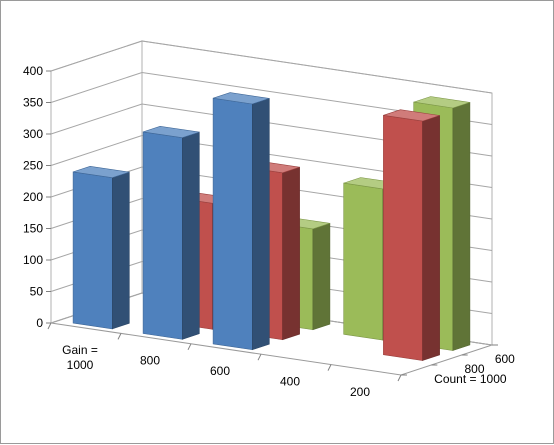 The image size is (554, 445). I want to click on y-tick-label: 300, so click(33, 134).